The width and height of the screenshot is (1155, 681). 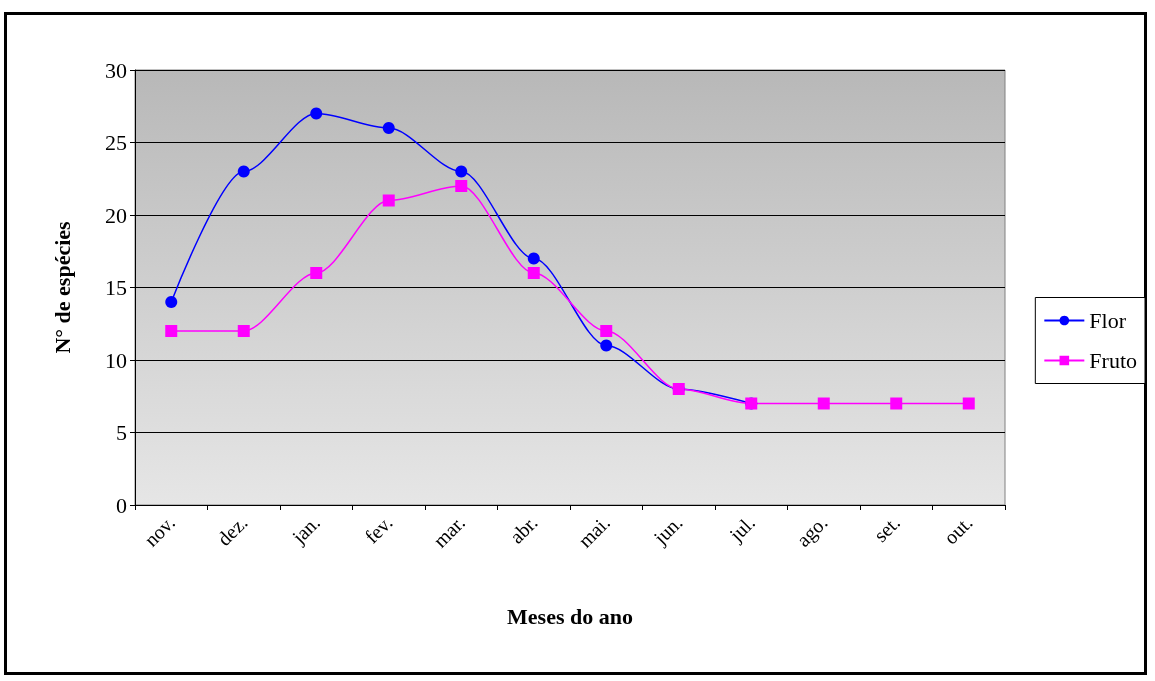 I want to click on x-tick-label: jul., so click(x=742, y=529).